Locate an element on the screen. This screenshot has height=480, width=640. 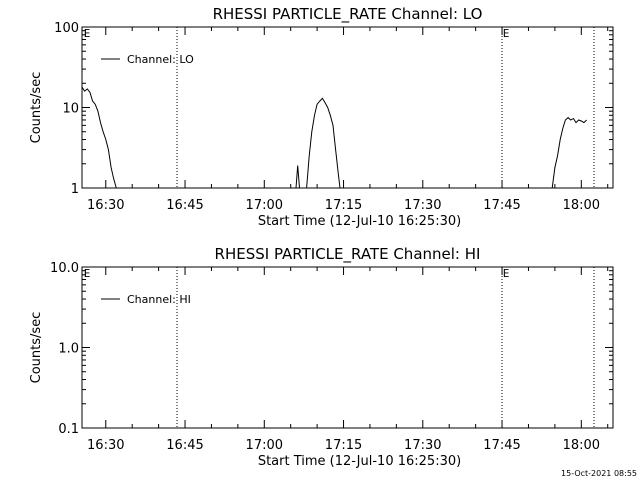
y-tick-label: 0.1 is located at coordinates (68, 429).